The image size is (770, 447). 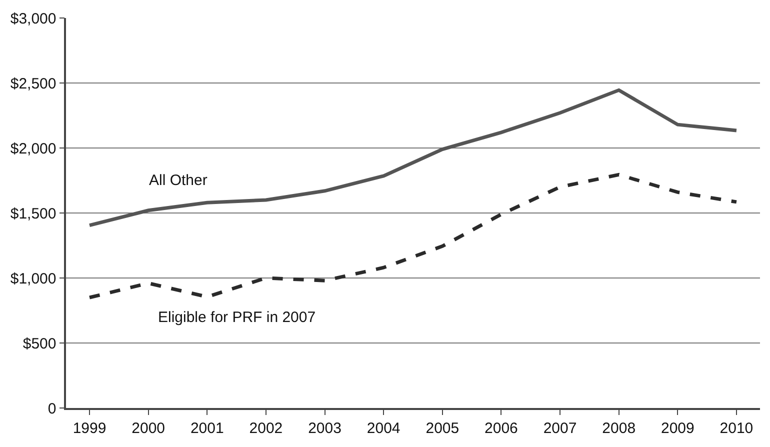 What do you see at coordinates (266, 428) in the screenshot?
I see `x-tick-label: 2002` at bounding box center [266, 428].